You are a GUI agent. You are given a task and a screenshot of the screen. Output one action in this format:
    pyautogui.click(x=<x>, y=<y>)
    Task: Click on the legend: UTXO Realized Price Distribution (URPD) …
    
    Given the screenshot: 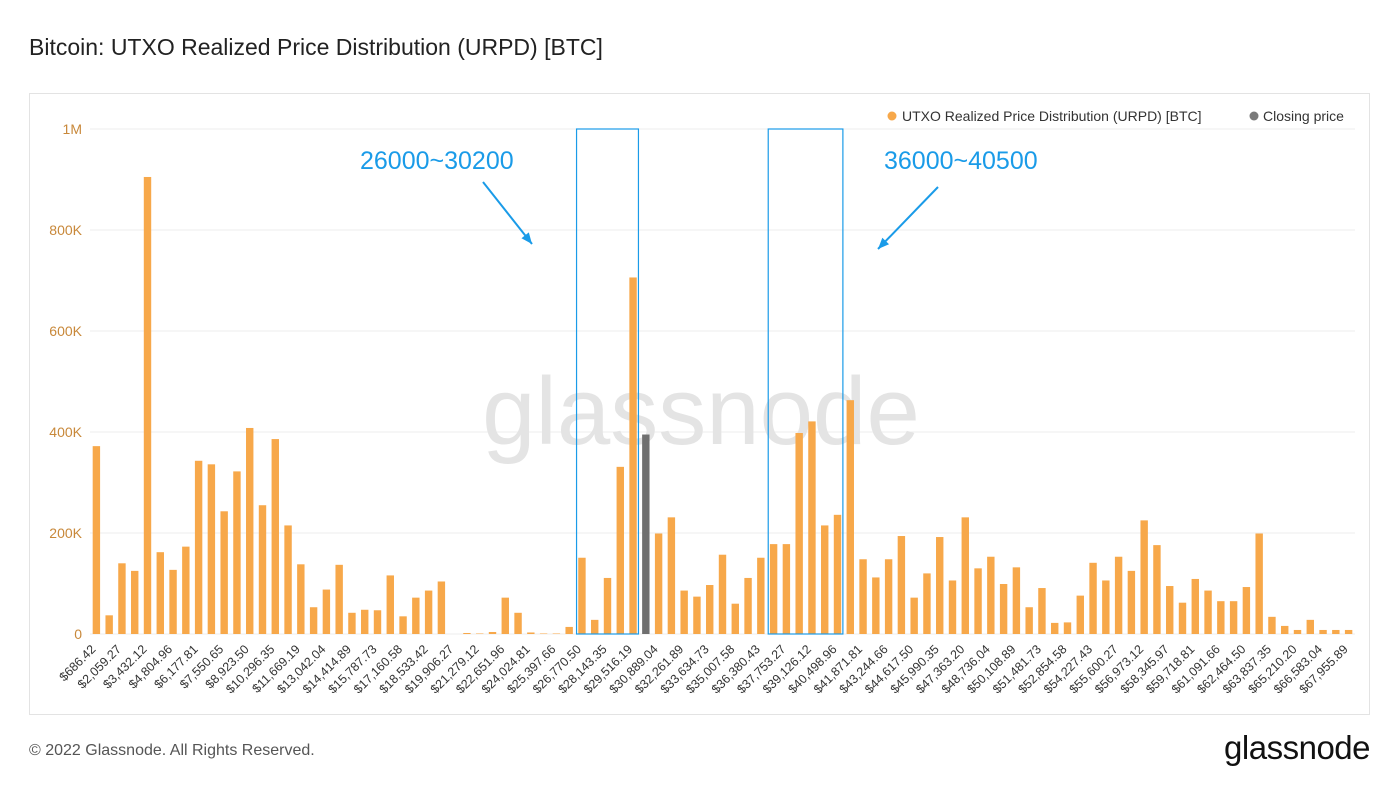 What is the action you would take?
    pyautogui.click(x=1116, y=116)
    